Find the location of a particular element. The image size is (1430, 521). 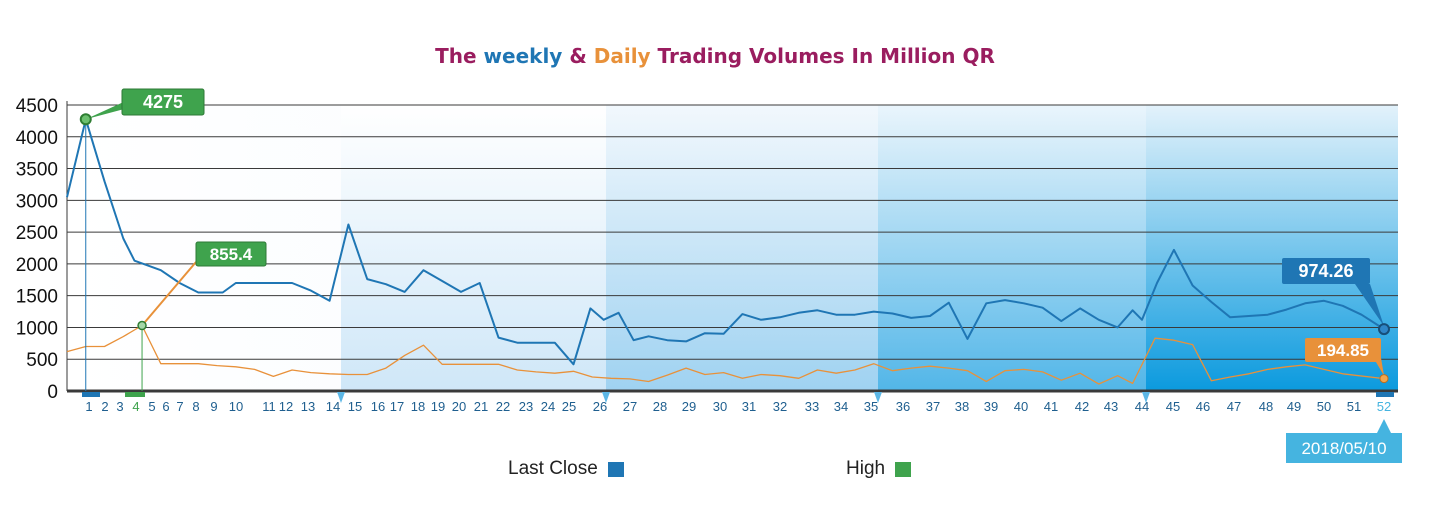

last-weekly-box is located at coordinates (1326, 271).